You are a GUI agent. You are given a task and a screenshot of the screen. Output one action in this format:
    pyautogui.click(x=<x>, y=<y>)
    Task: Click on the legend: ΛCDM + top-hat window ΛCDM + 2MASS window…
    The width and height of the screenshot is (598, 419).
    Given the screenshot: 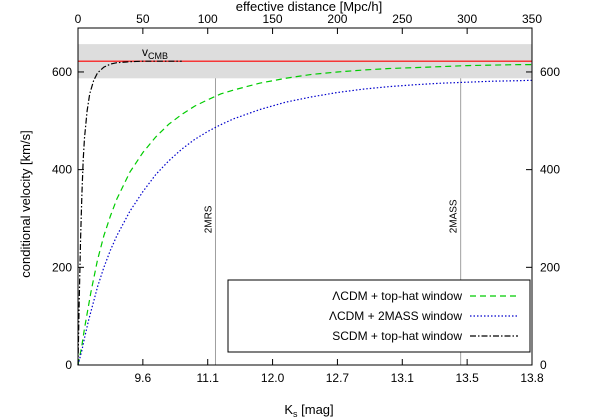 What is the action you would take?
    pyautogui.click(x=379, y=316)
    